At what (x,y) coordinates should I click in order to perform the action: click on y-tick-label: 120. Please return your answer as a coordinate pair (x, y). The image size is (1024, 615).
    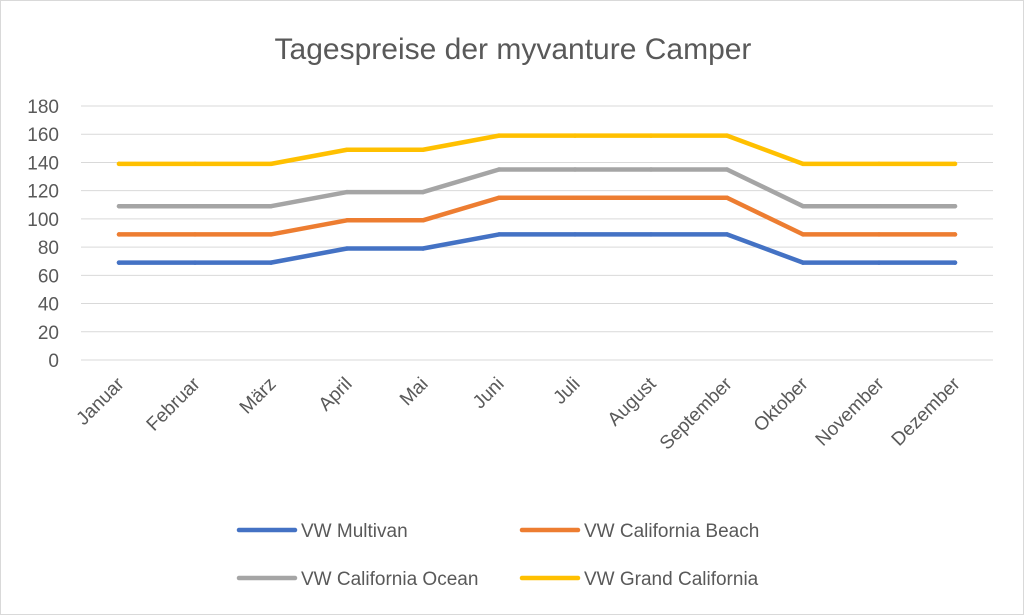
    Looking at the image, I should click on (43, 192).